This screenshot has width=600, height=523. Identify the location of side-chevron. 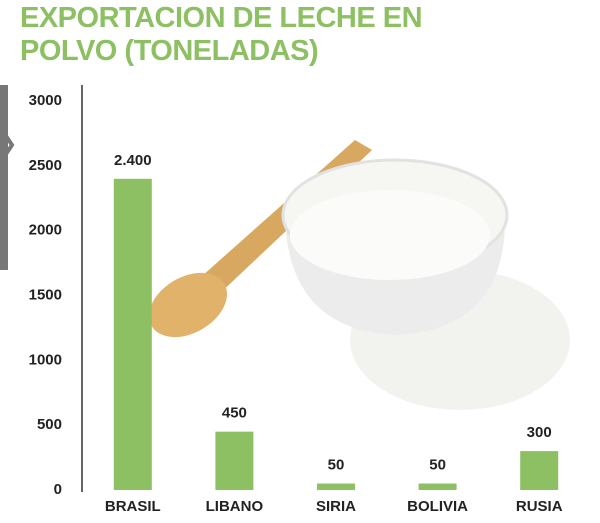
(7, 145).